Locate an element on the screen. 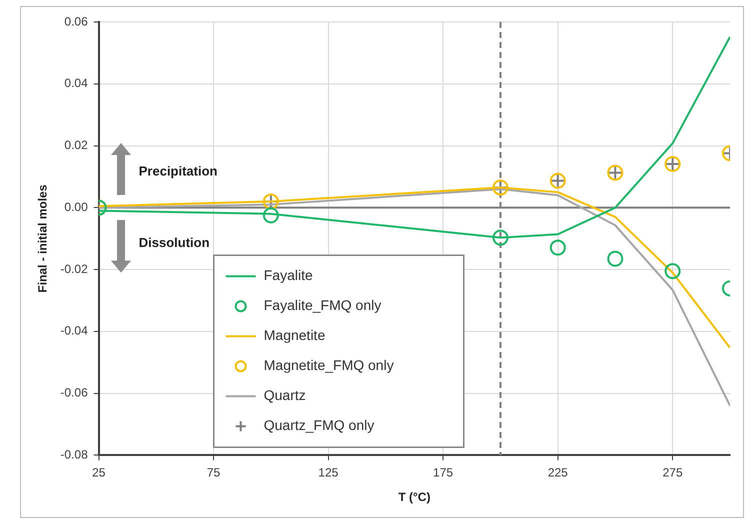 The height and width of the screenshot is (527, 750). x-tick-label: 275 is located at coordinates (672, 473).